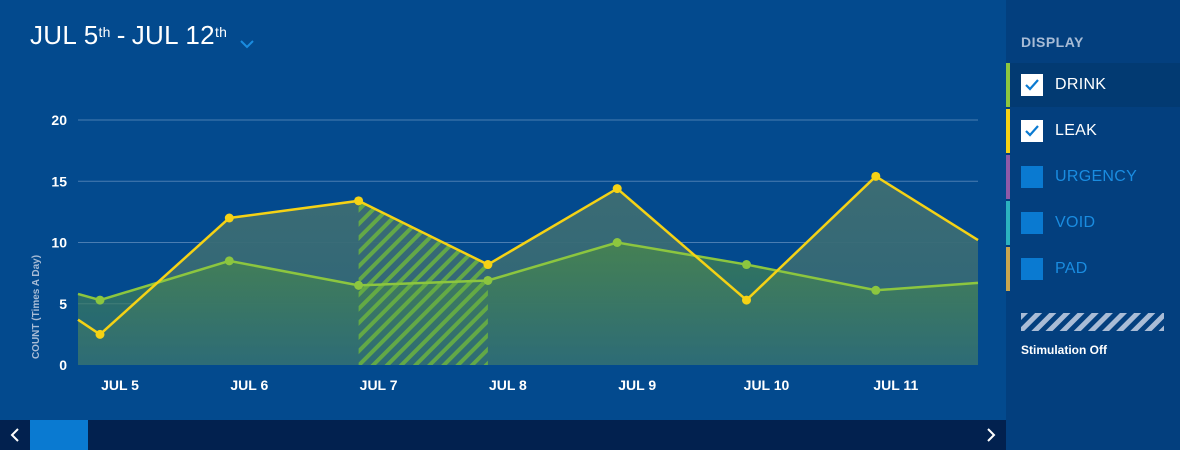 This screenshot has width=1180, height=450. What do you see at coordinates (1075, 222) in the screenshot?
I see `display-toggle-label: VOID` at bounding box center [1075, 222].